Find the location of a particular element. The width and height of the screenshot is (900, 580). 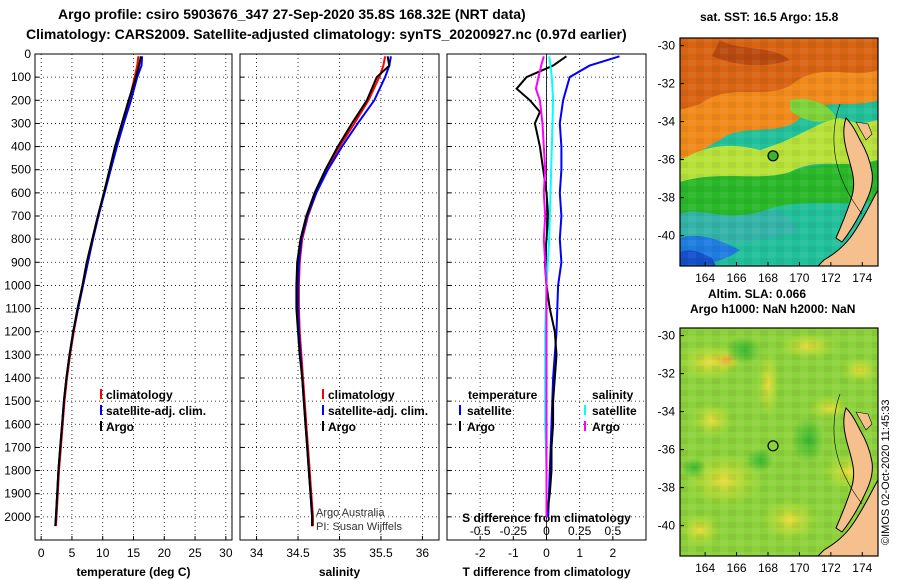

y-tick-label: 1600 is located at coordinates (17, 424).